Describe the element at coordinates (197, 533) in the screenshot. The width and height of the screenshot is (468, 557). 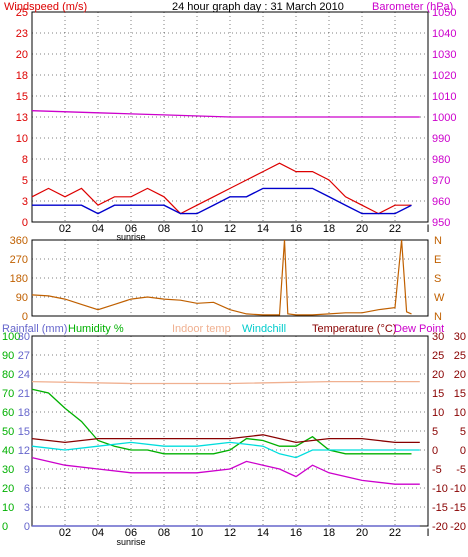
I see `x-tick: 10` at that location.